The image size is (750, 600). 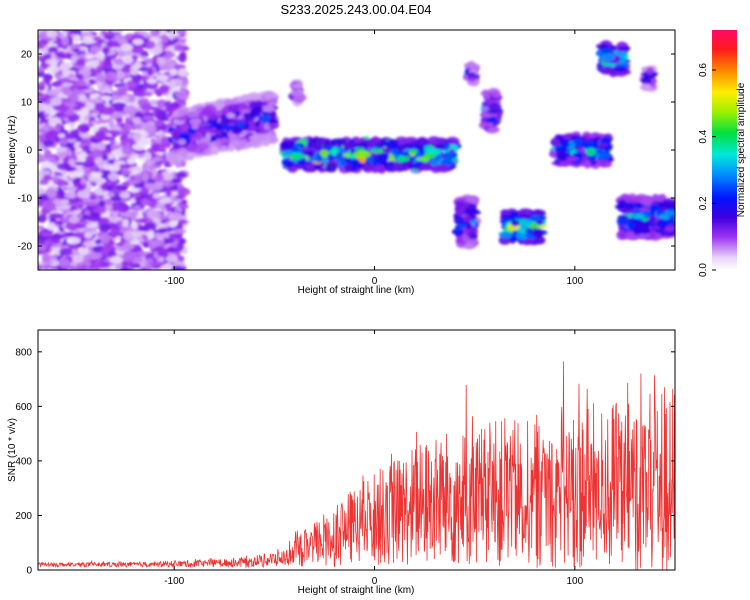 What do you see at coordinates (23, 516) in the screenshot?
I see `snr-ytick-label: 200` at bounding box center [23, 516].